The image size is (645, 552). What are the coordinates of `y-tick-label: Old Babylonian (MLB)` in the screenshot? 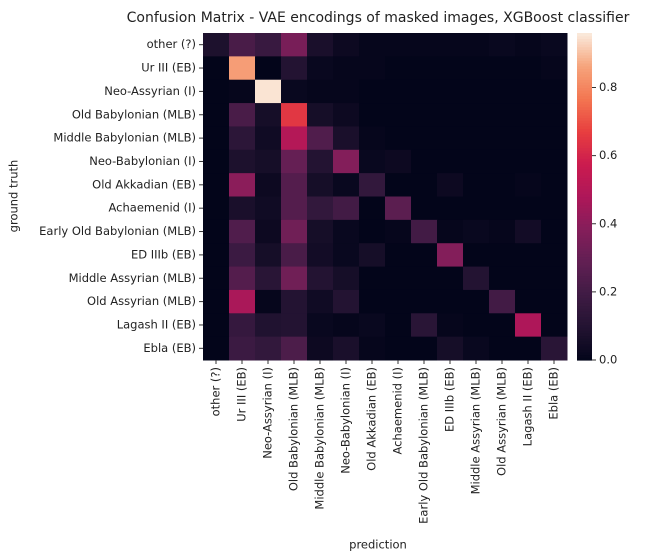 It's located at (134, 114).